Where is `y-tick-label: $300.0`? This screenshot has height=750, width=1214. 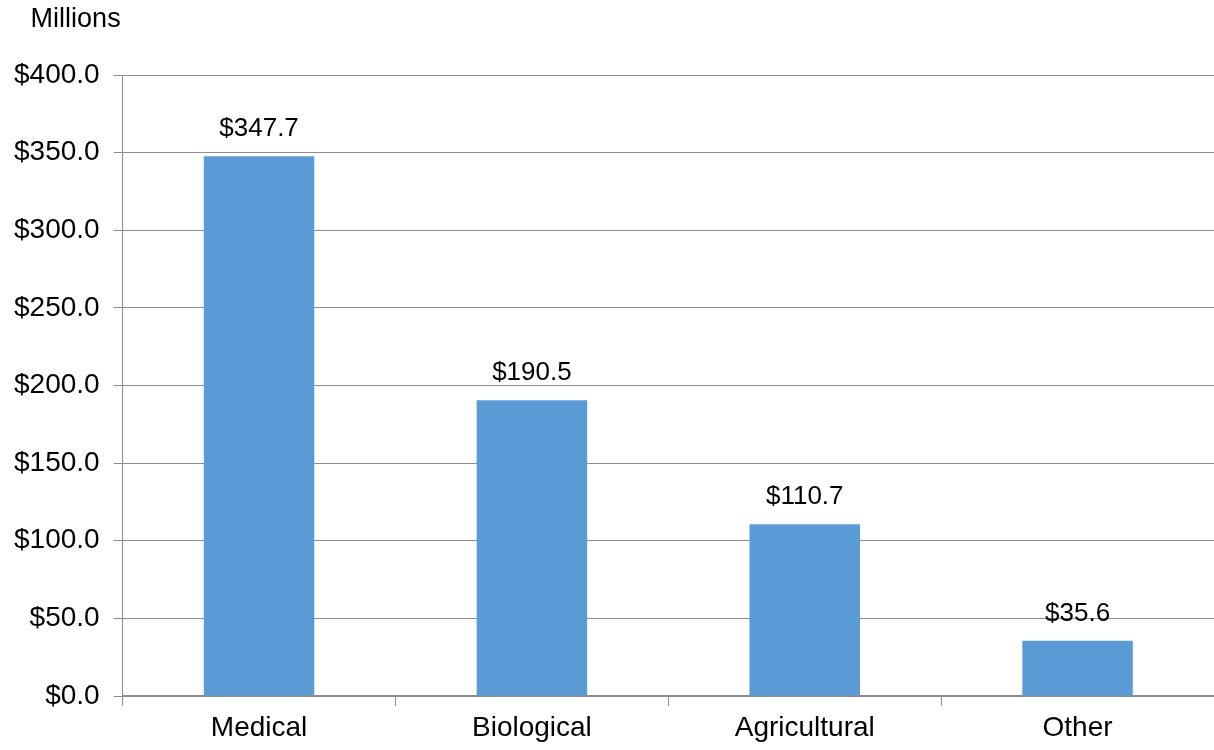
y-tick-label: $300.0 is located at coordinates (57, 228).